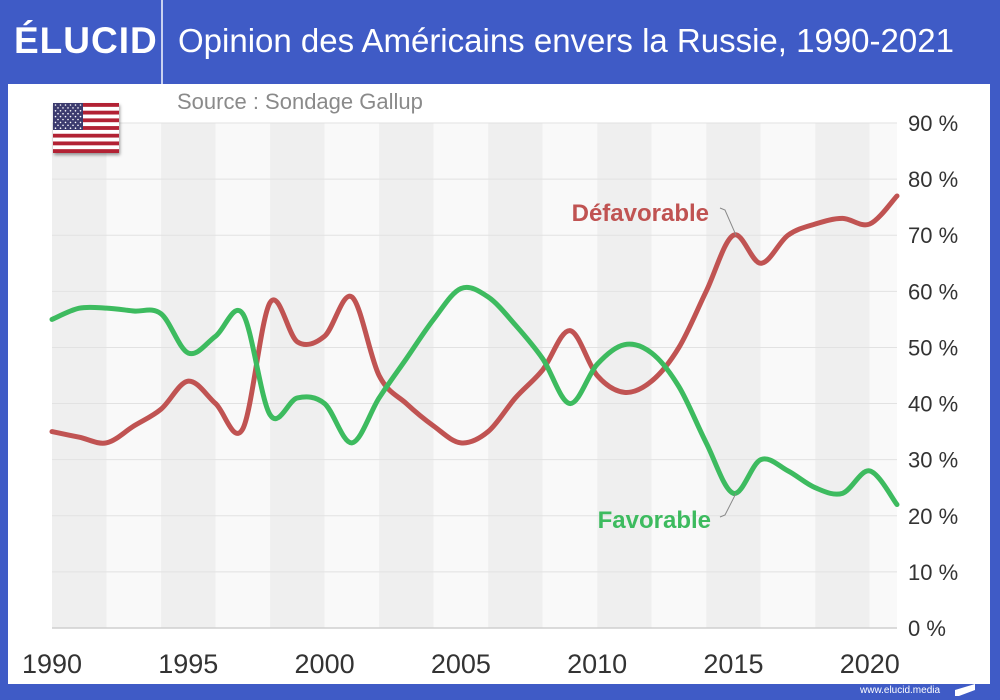  What do you see at coordinates (728, 505) in the screenshot?
I see `leader-line-favorable` at bounding box center [728, 505].